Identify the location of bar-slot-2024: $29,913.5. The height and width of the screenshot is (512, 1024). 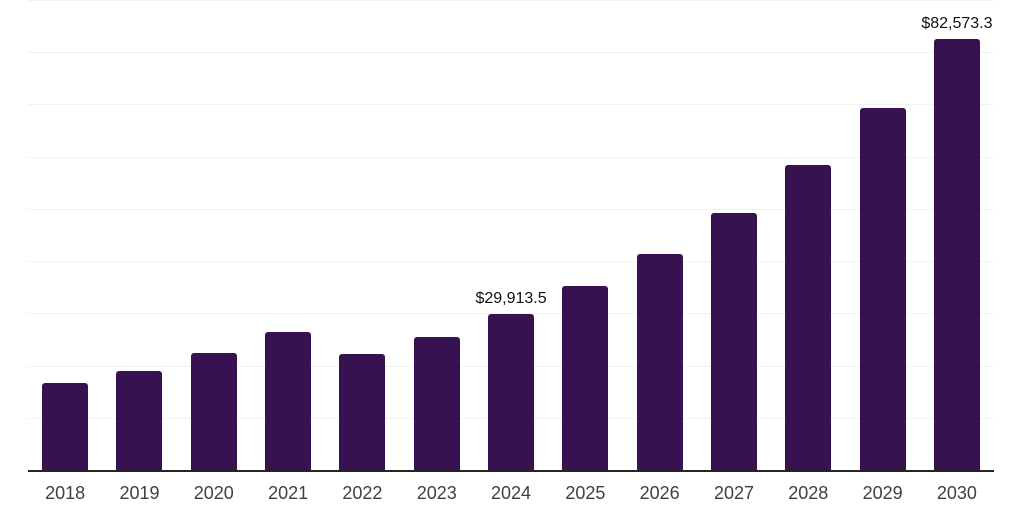
(511, 235).